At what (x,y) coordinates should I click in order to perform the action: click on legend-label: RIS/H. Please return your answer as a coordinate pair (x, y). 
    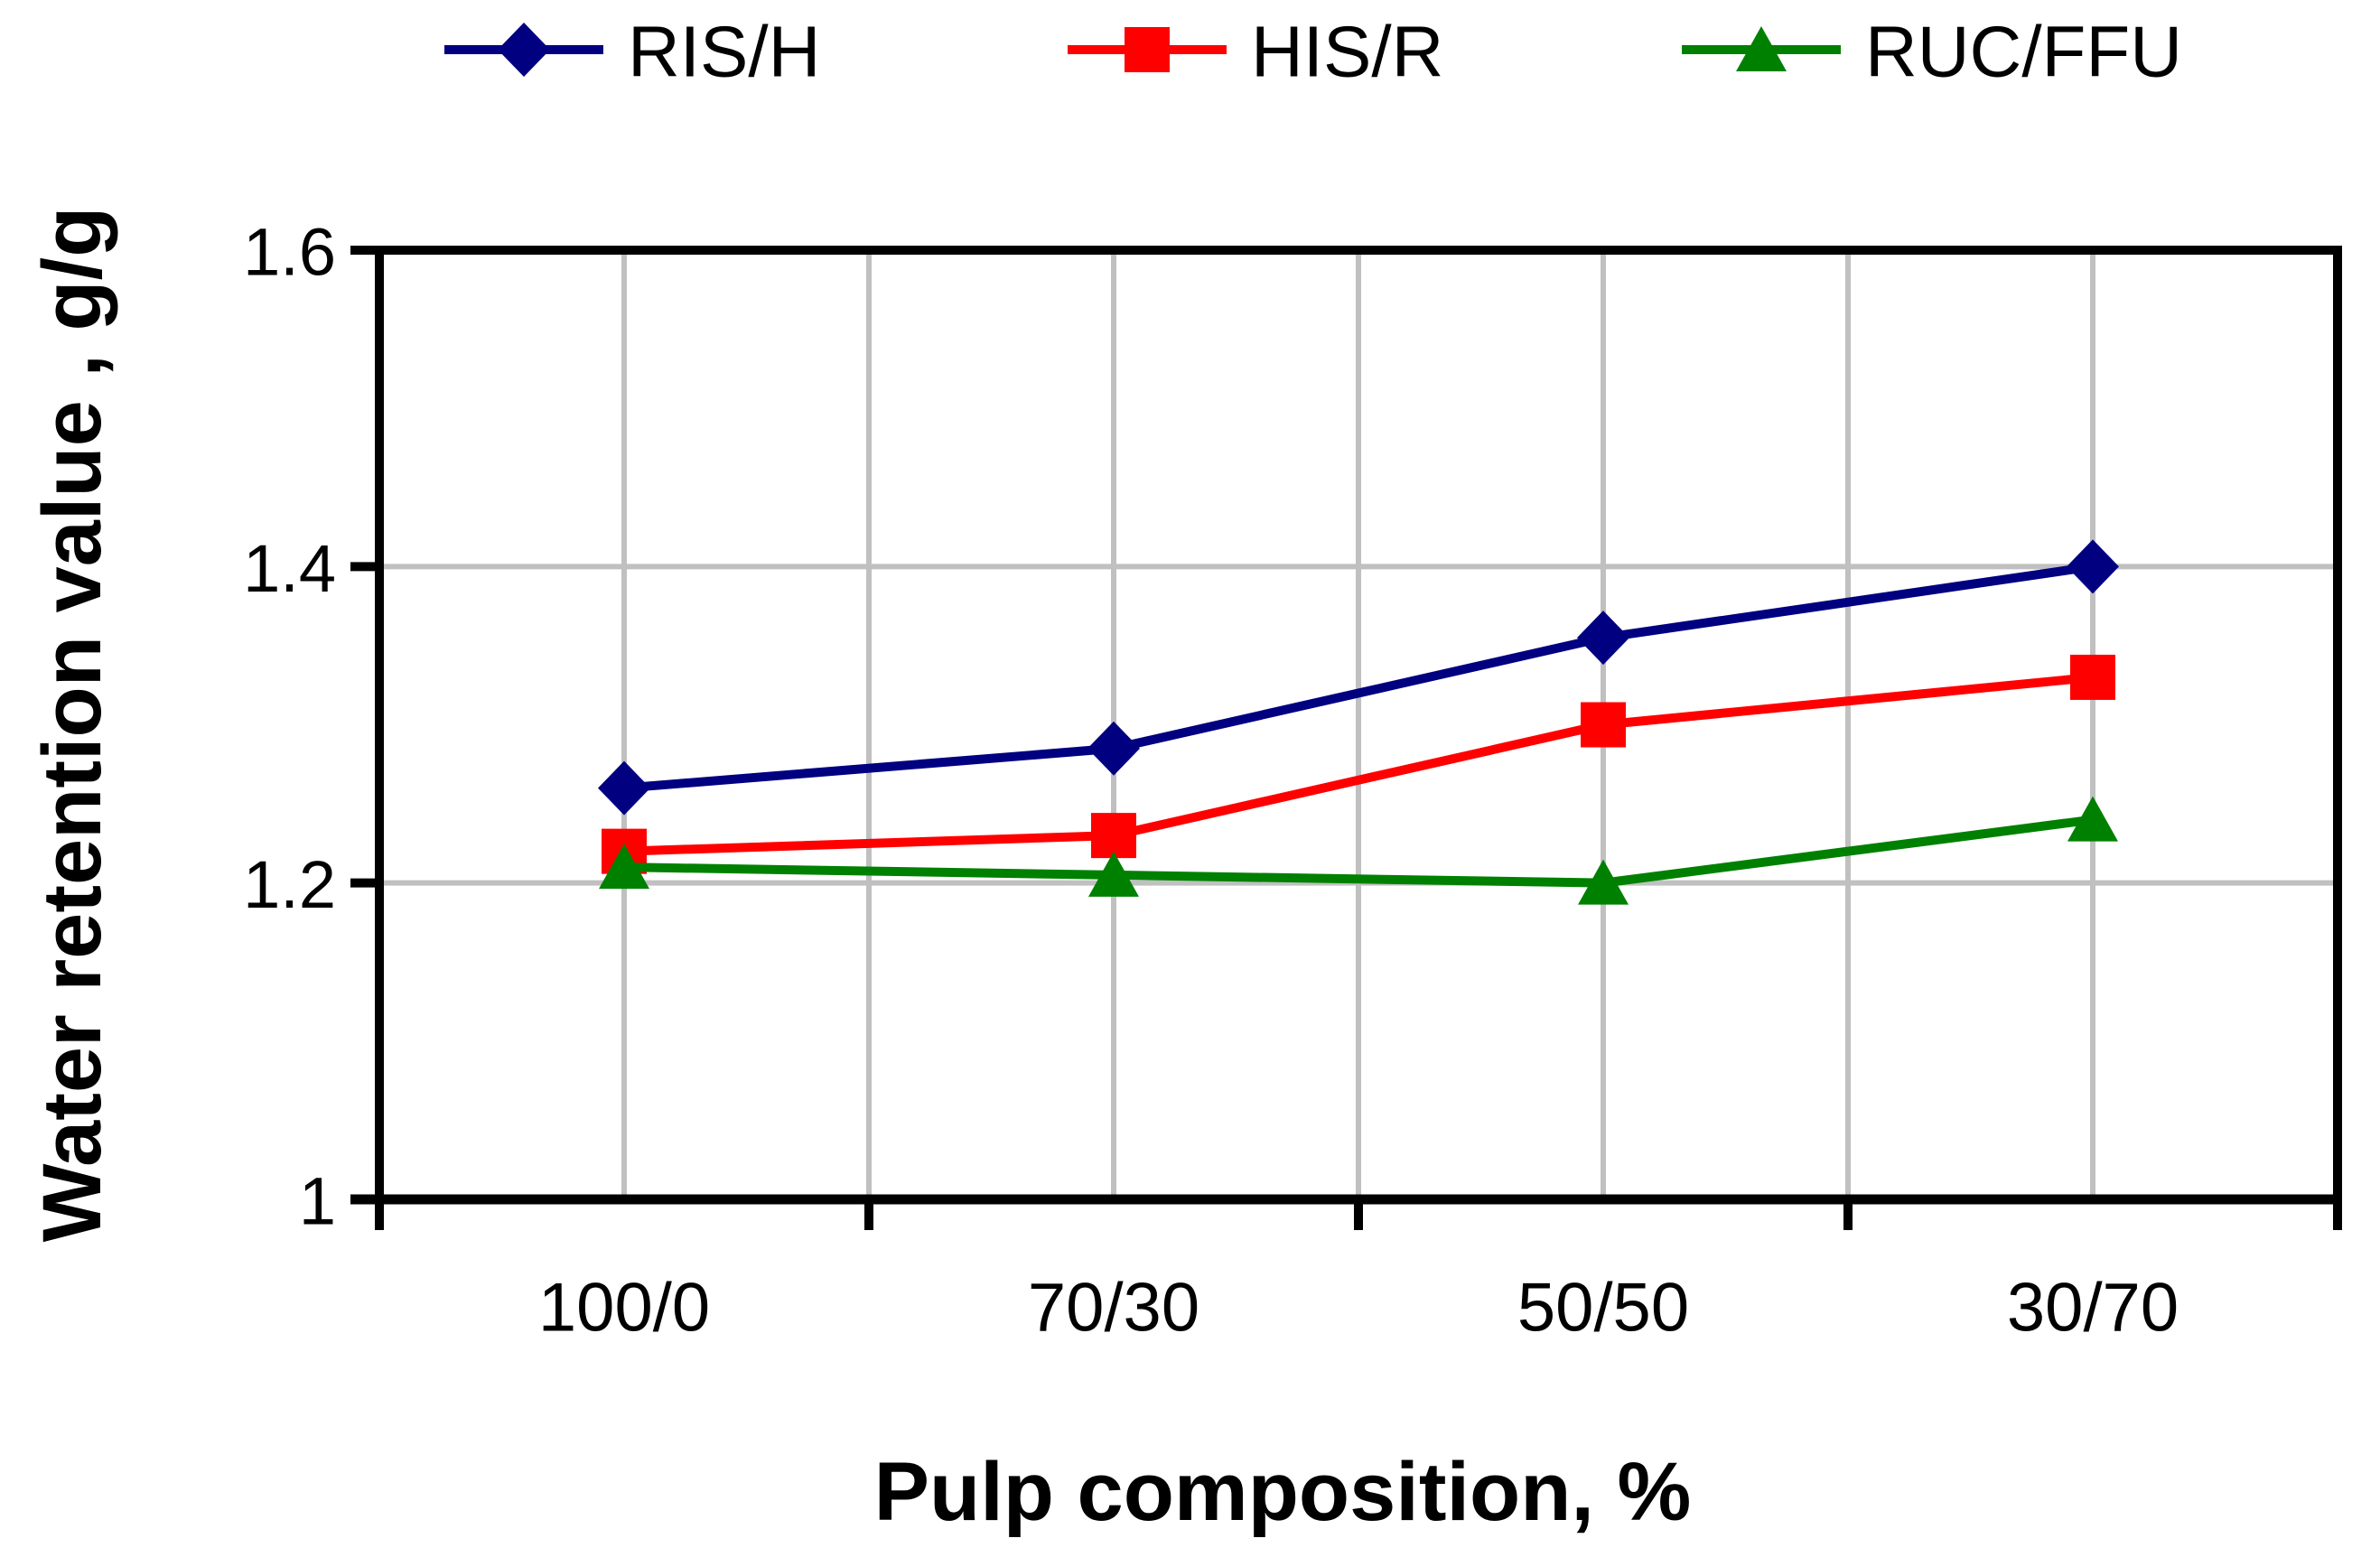
    Looking at the image, I should click on (724, 52).